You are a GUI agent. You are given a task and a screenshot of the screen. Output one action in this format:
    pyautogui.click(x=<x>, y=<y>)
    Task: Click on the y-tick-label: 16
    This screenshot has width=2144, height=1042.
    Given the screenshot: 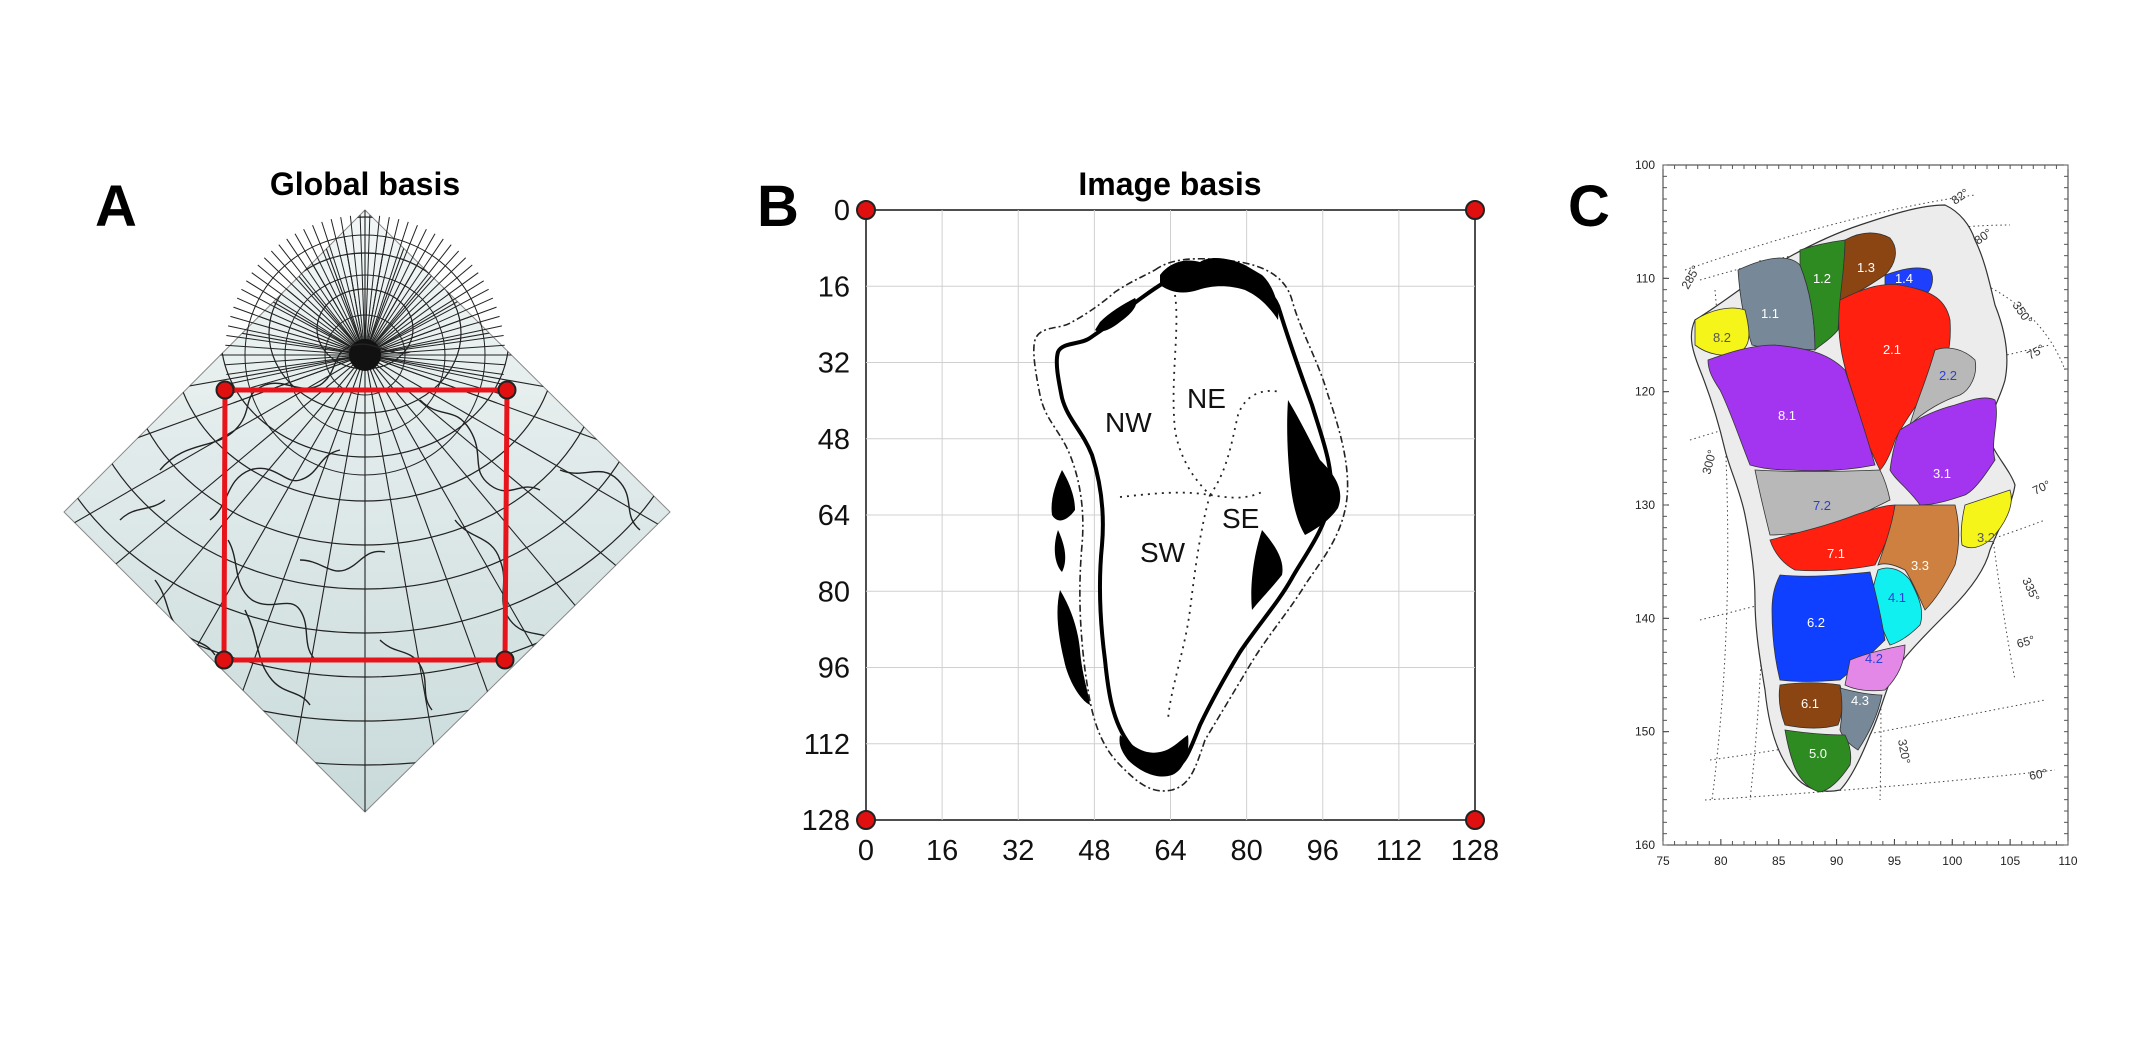 What is the action you would take?
    pyautogui.click(x=834, y=287)
    